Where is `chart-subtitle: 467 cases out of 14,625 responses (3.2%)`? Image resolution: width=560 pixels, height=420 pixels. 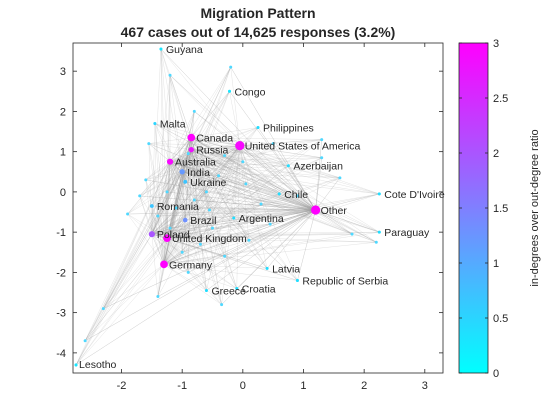 chart-subtitle: 467 cases out of 14,625 responses (3.2%) is located at coordinates (258, 32).